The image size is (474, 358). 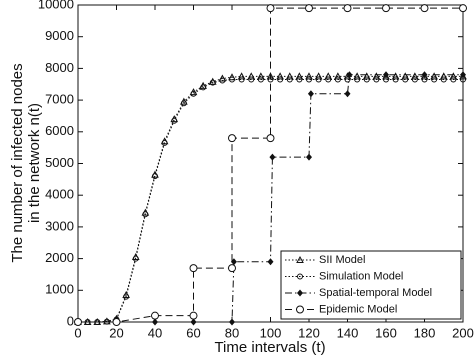 What do you see at coordinates (375, 293) in the screenshot?
I see `legend-label: Spatial-temporal Model` at bounding box center [375, 293].